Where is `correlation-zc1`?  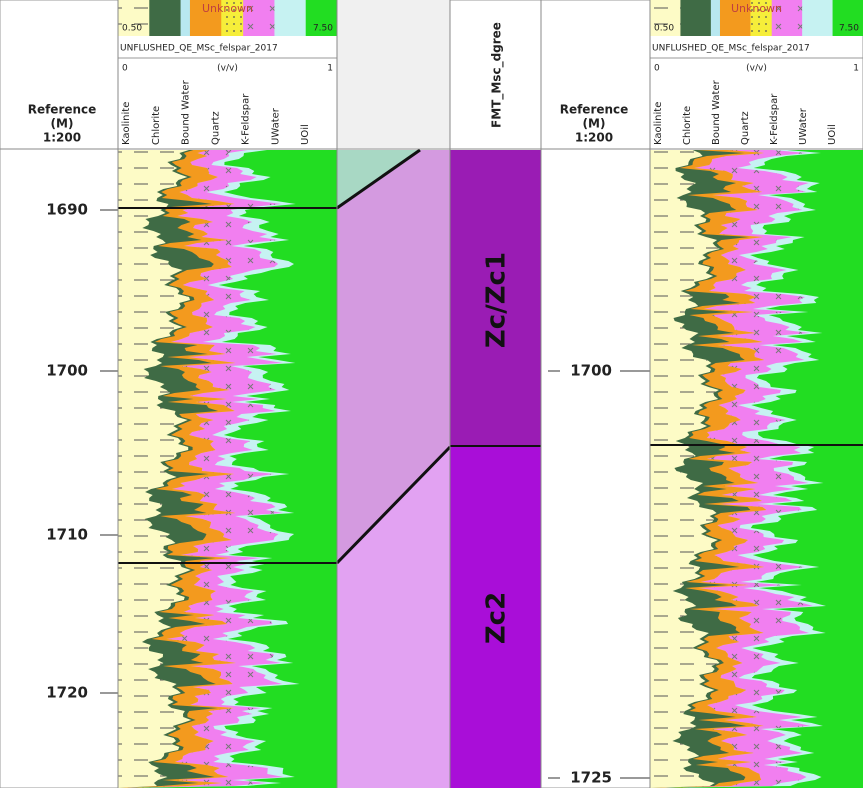 correlation-zc1 is located at coordinates (393, 356).